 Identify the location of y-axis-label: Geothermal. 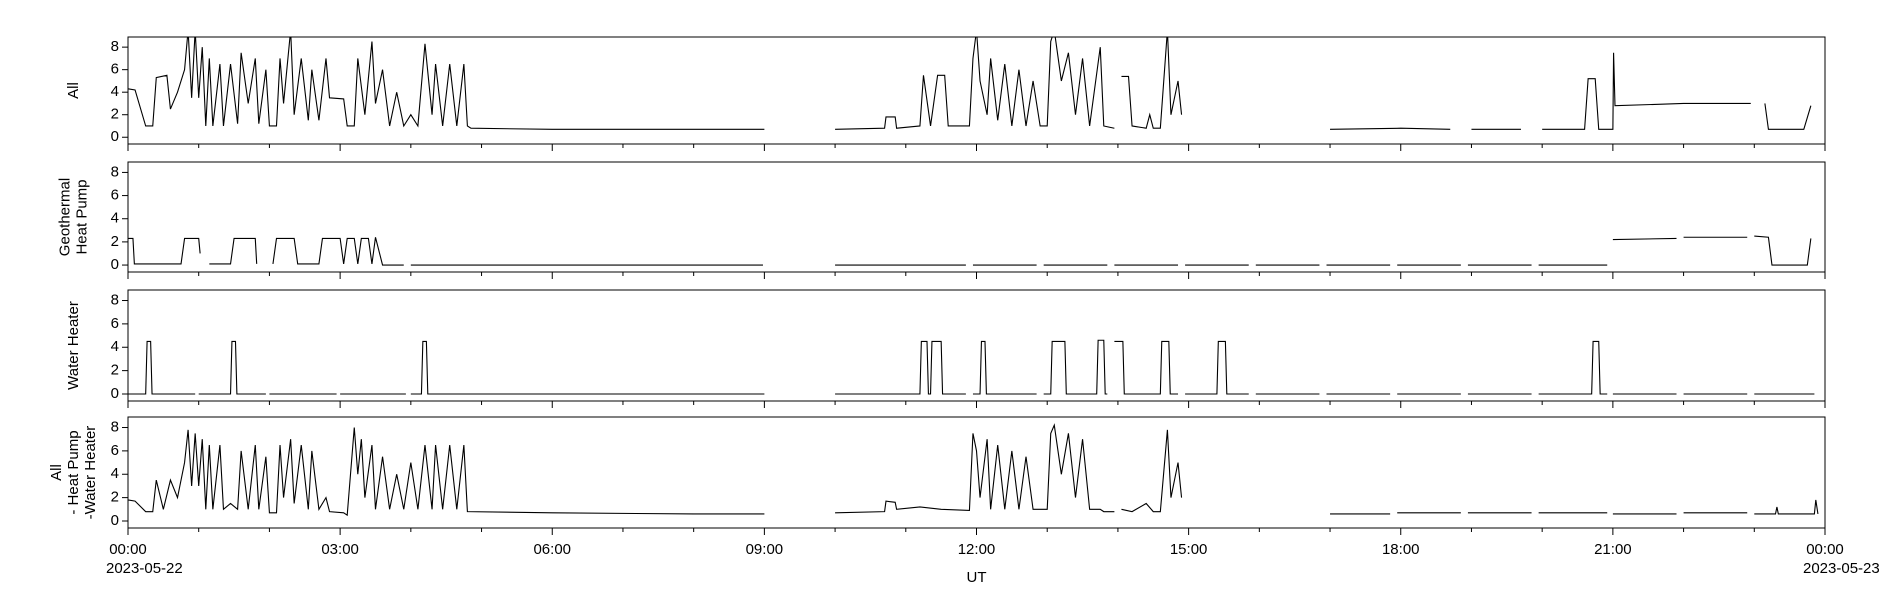
(64, 217).